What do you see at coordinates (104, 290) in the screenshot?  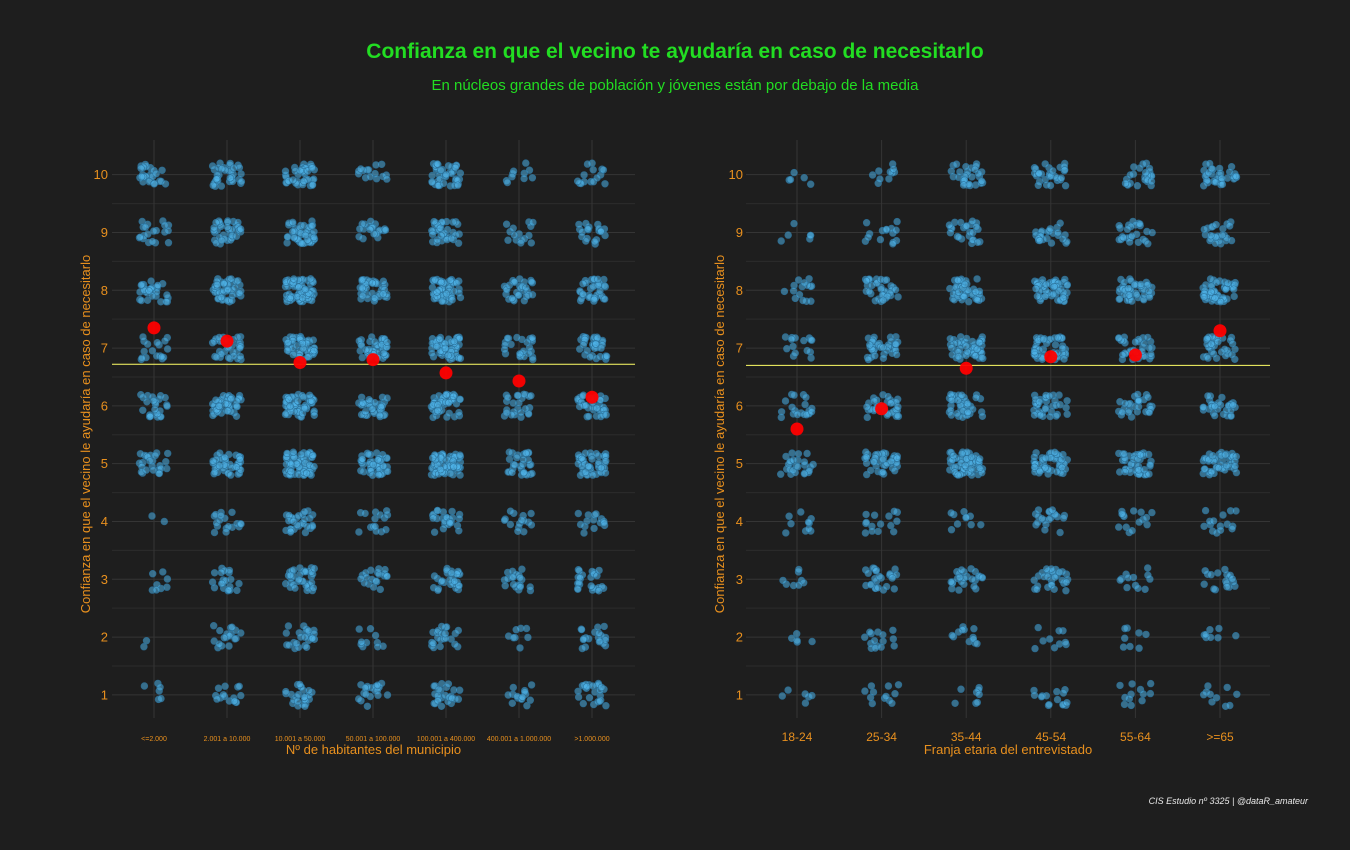 I see `y-tick-label: 8` at bounding box center [104, 290].